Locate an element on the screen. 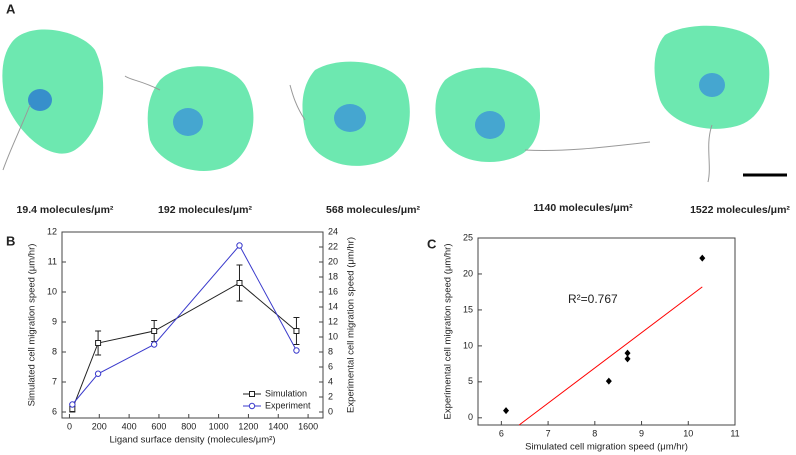  legend-label: Simulation is located at coordinates (286, 393).